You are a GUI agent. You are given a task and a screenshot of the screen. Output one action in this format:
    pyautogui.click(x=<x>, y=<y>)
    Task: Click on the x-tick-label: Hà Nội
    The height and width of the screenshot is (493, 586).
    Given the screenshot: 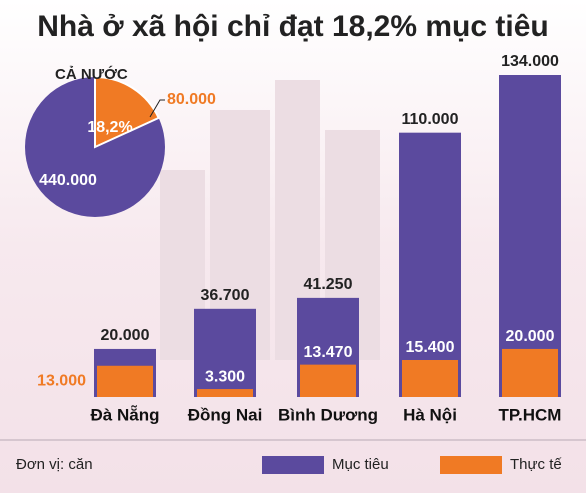 What is the action you would take?
    pyautogui.click(x=430, y=414)
    